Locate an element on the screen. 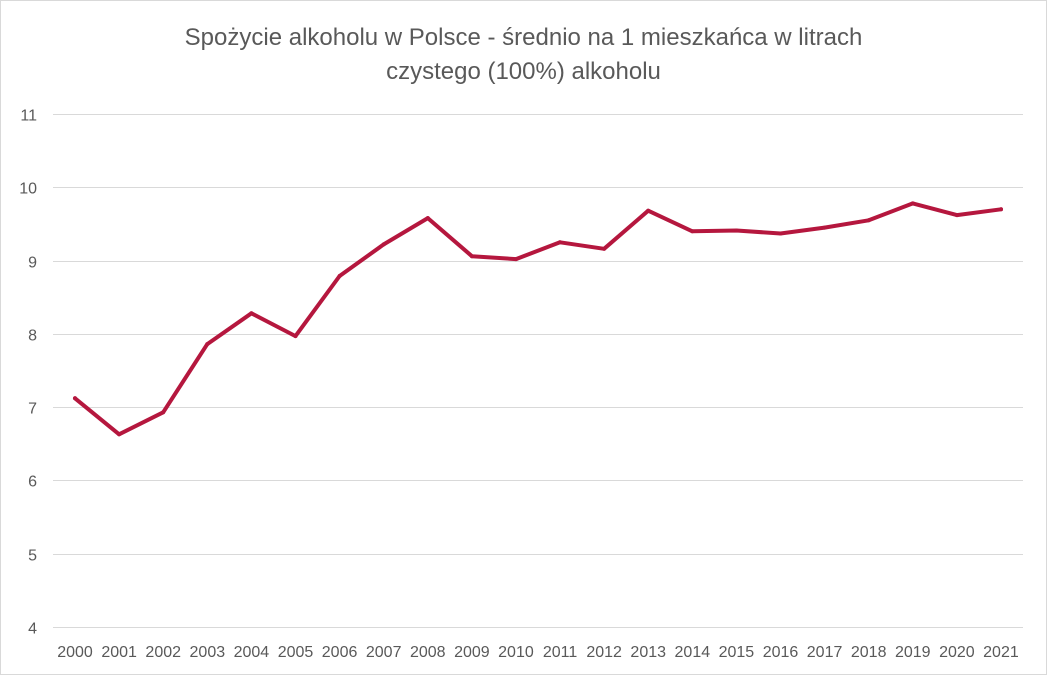 This screenshot has height=675, width=1047. x-tick-label: 2008 is located at coordinates (428, 652).